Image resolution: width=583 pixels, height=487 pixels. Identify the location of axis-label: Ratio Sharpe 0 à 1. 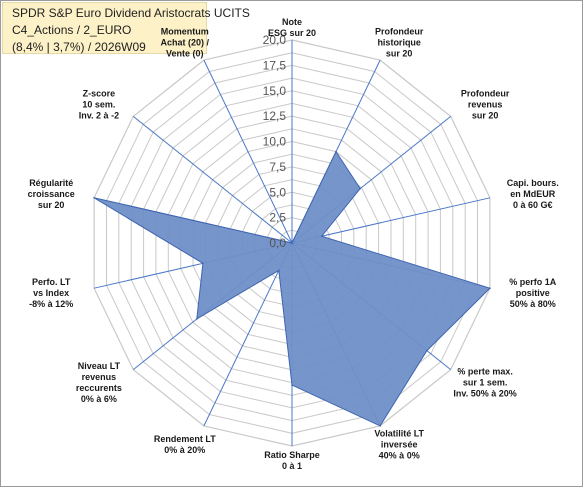
(292, 460).